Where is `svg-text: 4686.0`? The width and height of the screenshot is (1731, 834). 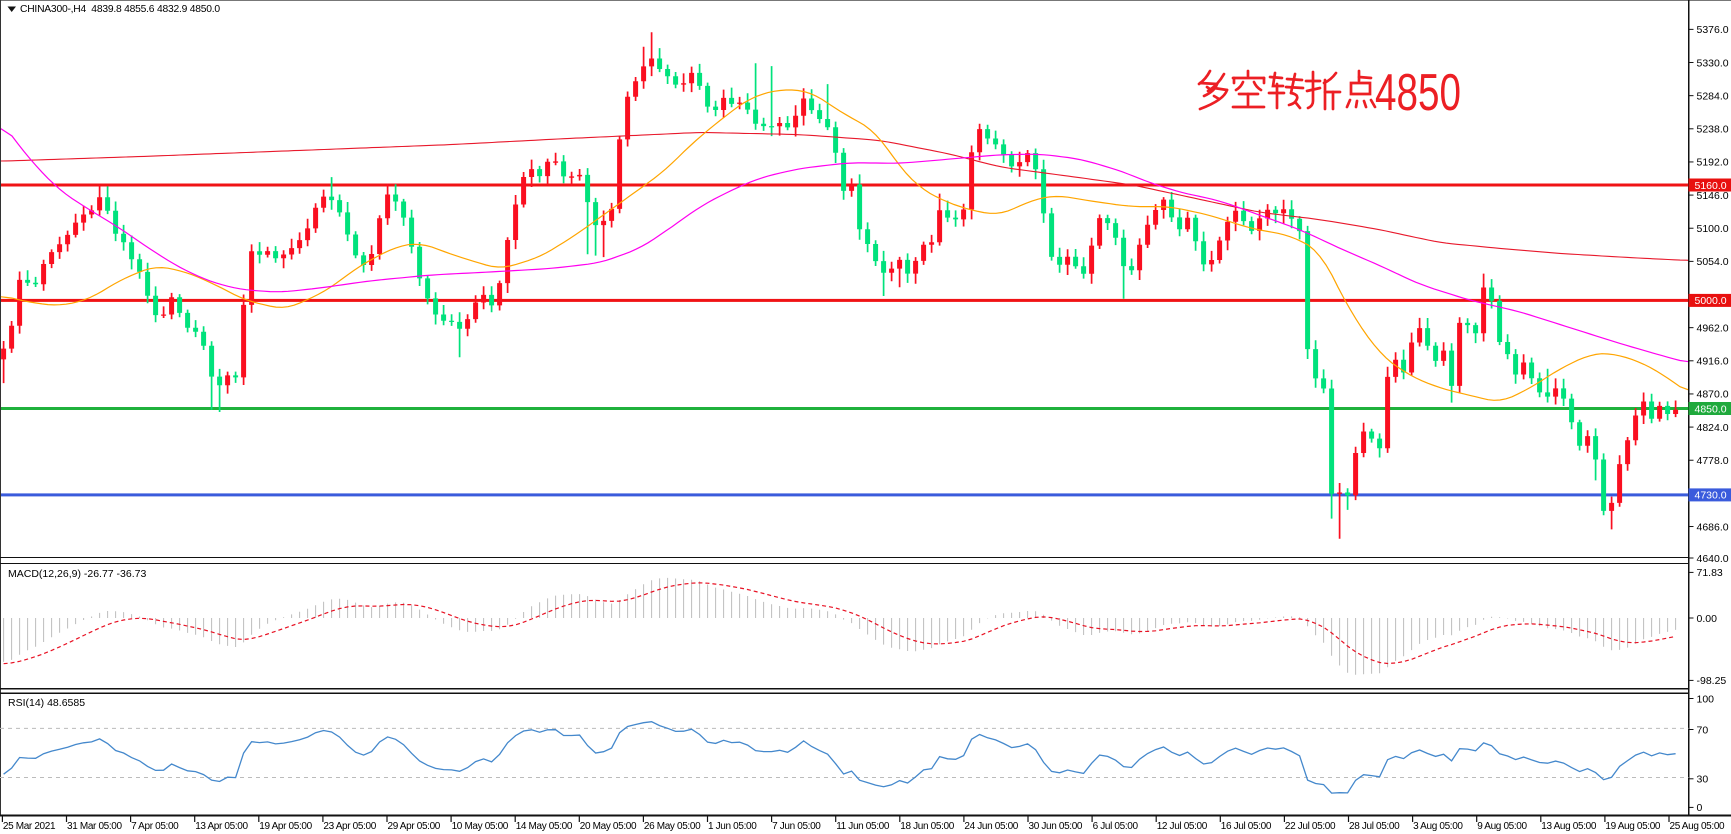
svg-text: 4686.0 is located at coordinates (1713, 527).